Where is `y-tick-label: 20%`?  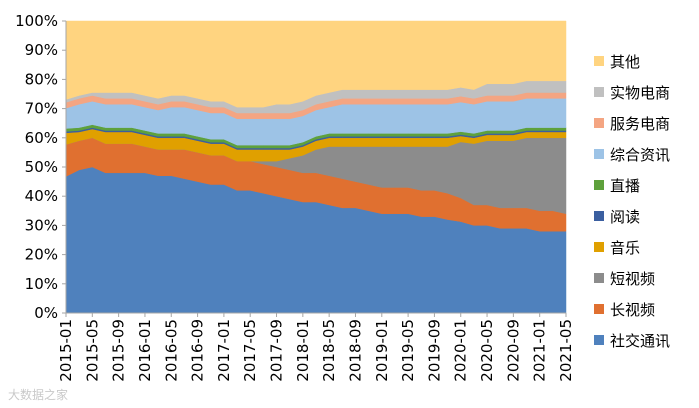 y-tick-label: 20% is located at coordinates (41, 255).